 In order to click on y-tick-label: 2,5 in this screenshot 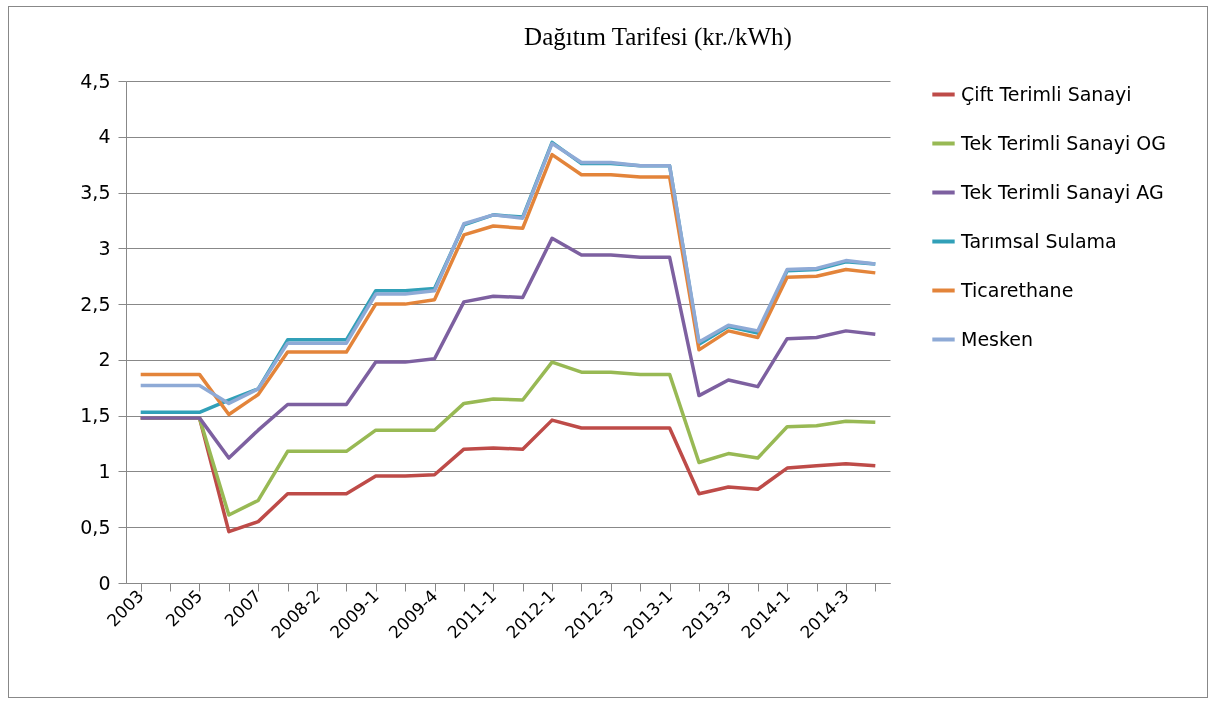, I will do `click(95, 303)`.